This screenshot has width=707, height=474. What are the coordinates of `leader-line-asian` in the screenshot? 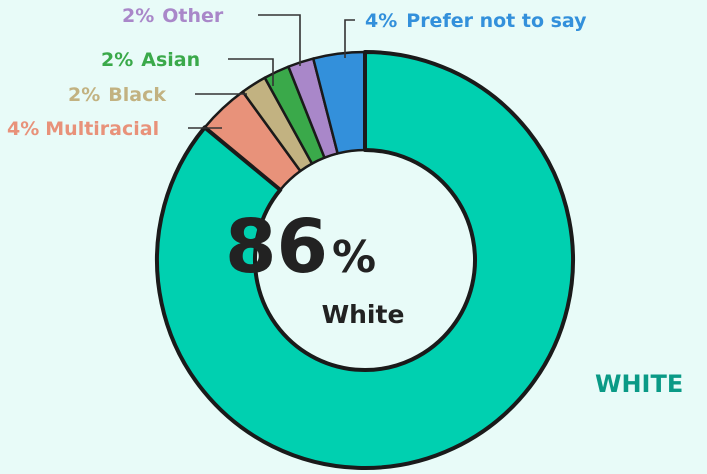 It's located at (251, 72).